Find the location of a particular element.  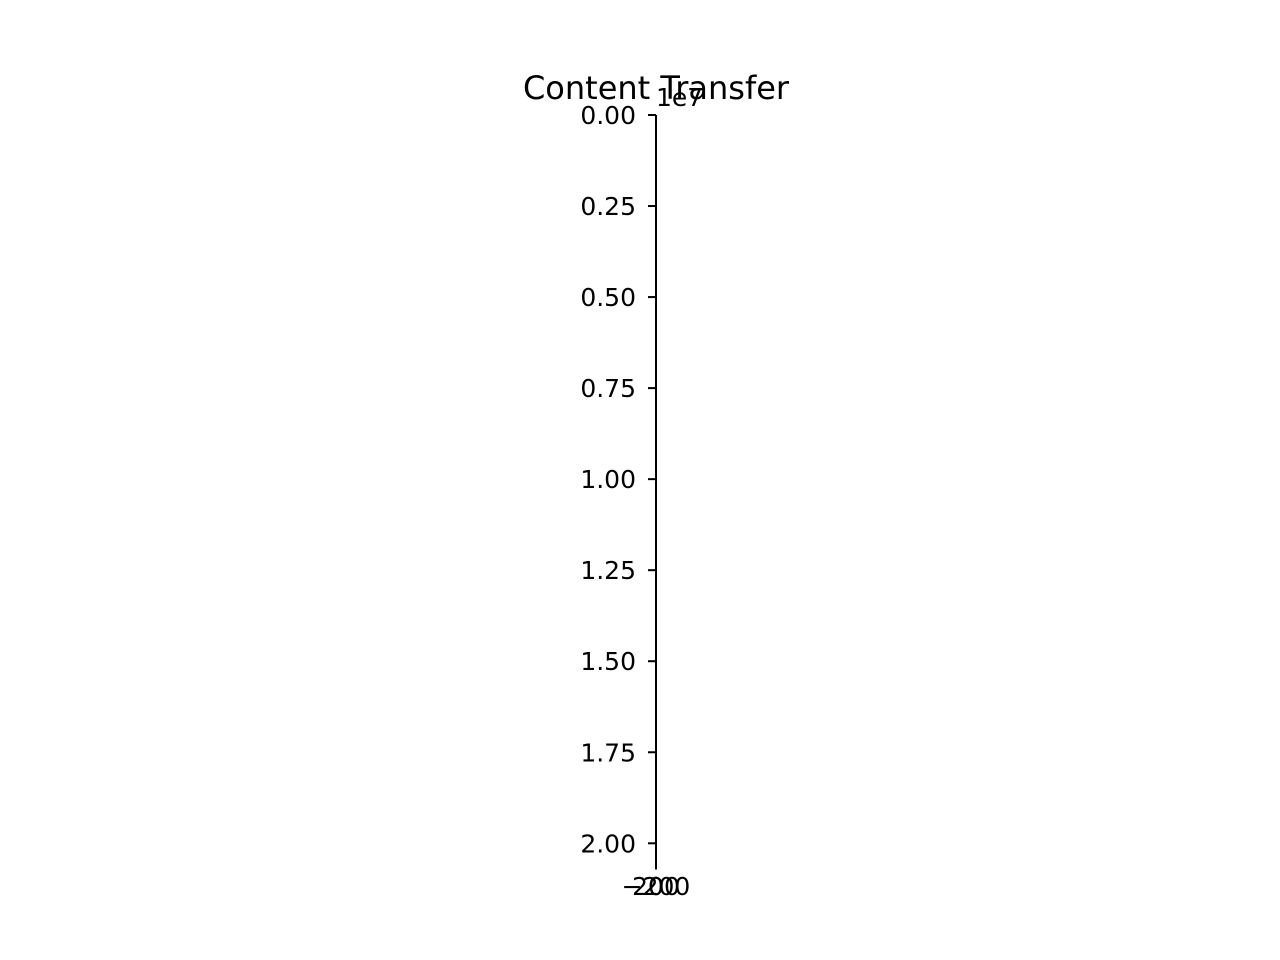

y-axis: 0.00 0.25 0.50 0.75 1.00 1.25 1.50 1.75 2.00 is located at coordinates (618, 482).